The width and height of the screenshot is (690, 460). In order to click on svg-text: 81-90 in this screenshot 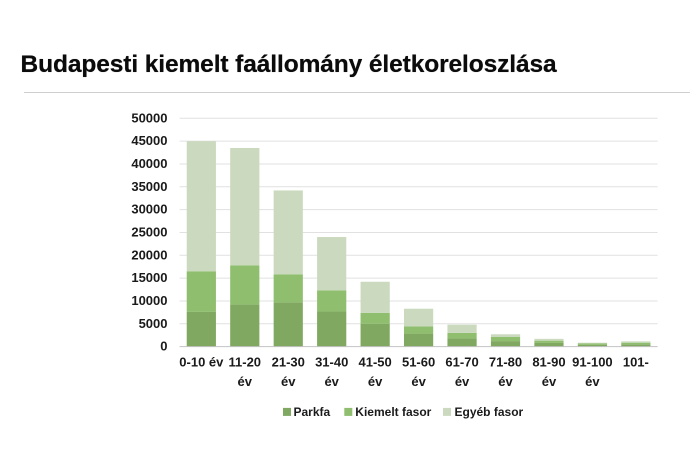, I will do `click(548, 362)`.